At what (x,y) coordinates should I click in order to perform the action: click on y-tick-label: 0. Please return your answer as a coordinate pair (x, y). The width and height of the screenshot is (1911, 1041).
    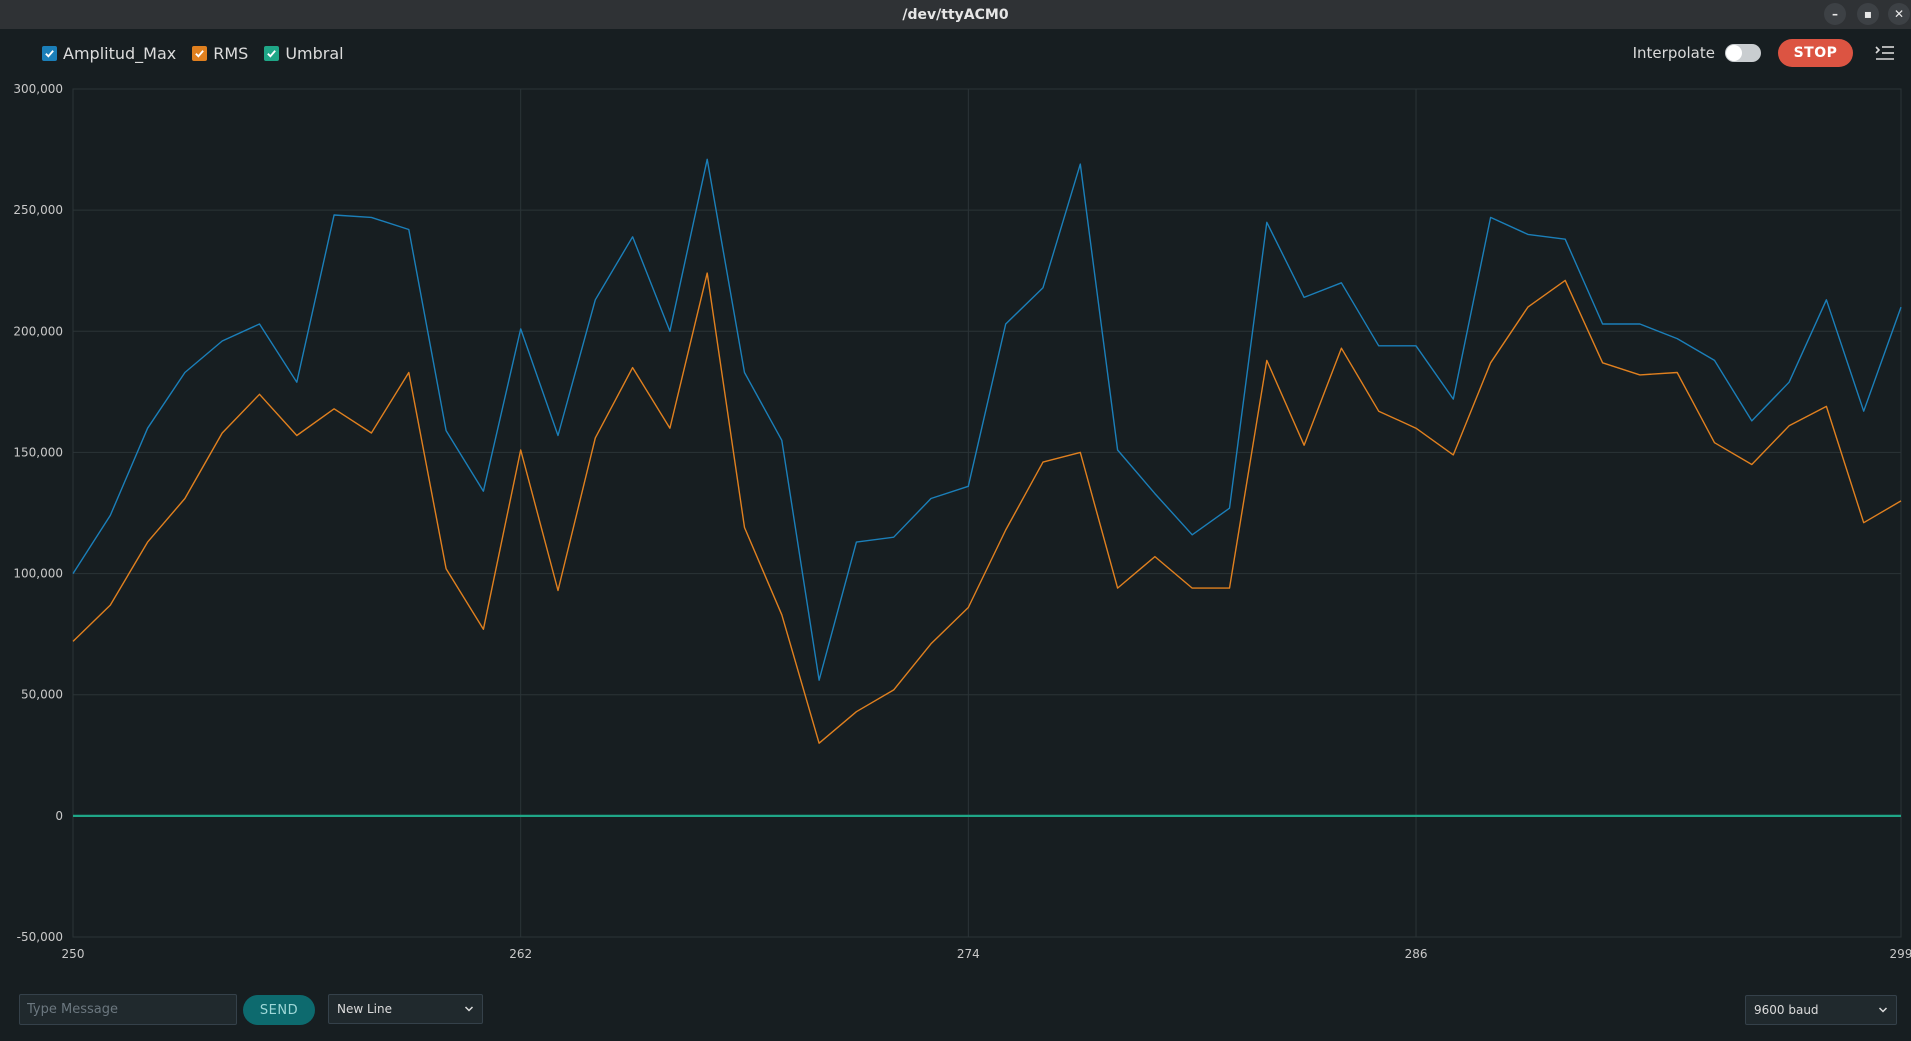
    Looking at the image, I should click on (59, 816).